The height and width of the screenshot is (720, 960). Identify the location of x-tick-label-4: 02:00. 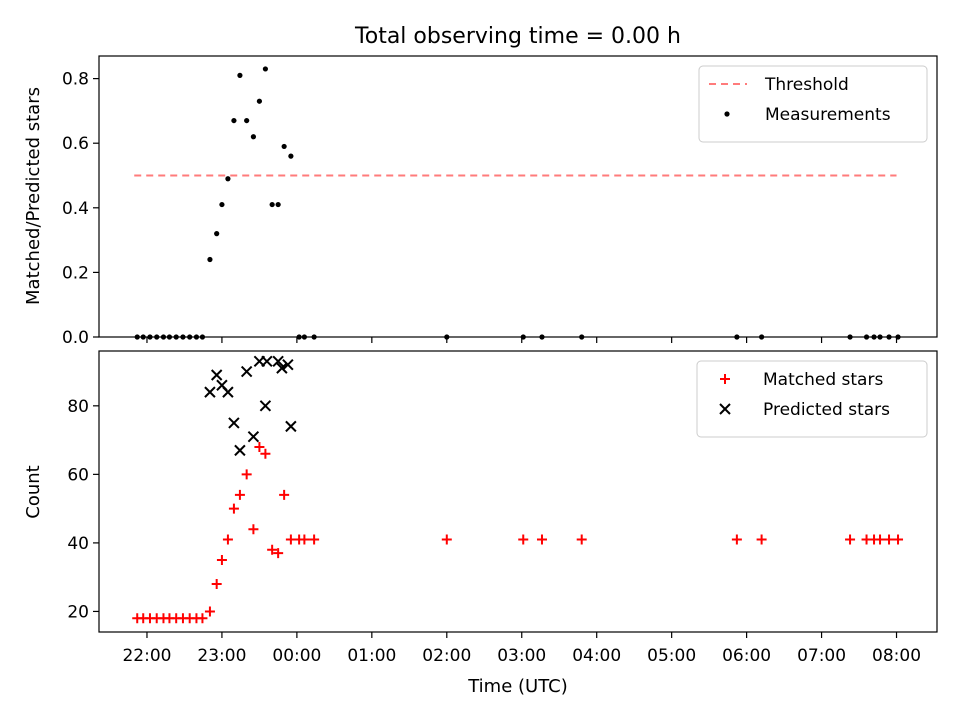
(446, 656).